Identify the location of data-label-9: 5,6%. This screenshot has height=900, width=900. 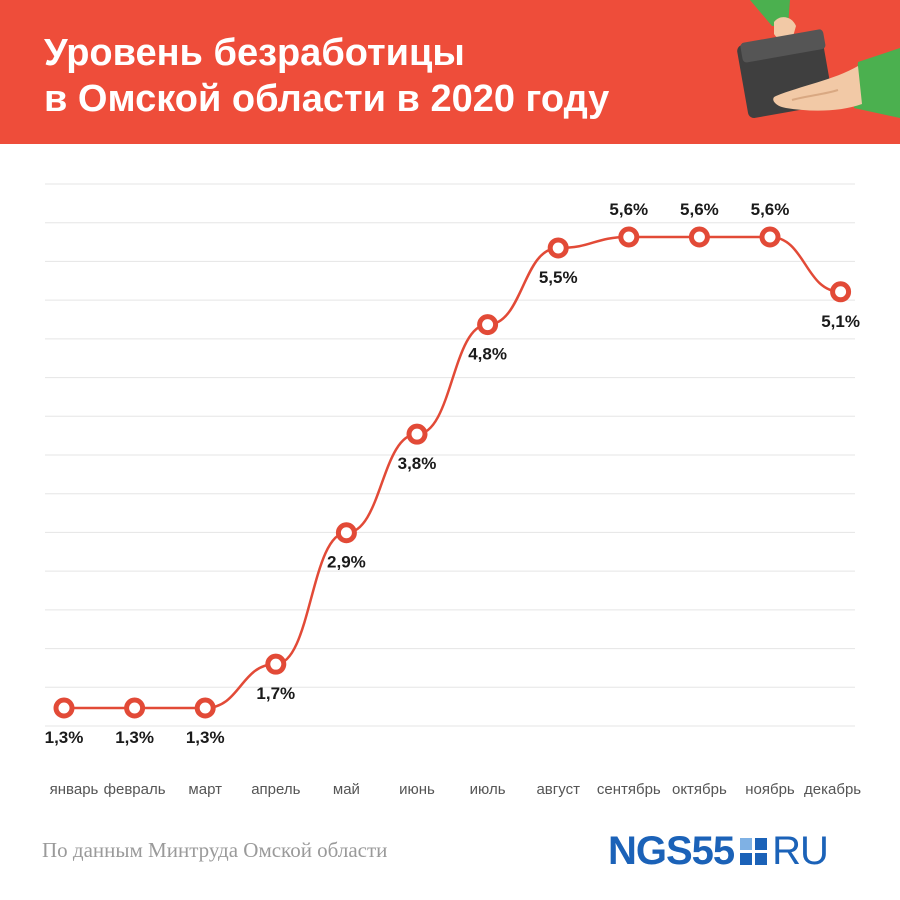
(628, 209).